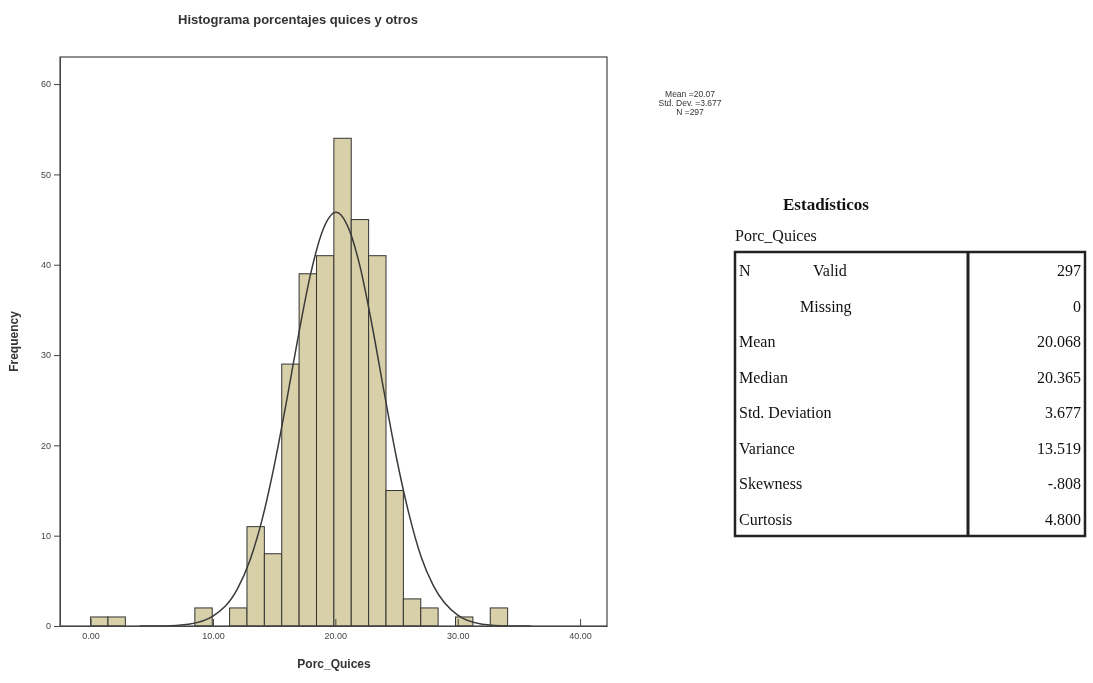 The image size is (1093, 683). I want to click on text: 3.677, so click(1063, 412).